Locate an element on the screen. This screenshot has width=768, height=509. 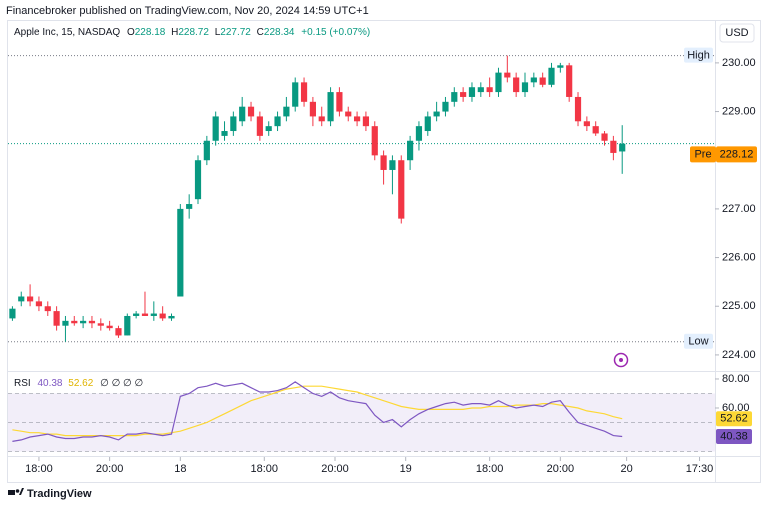
pre-tag is located at coordinates (703, 154).